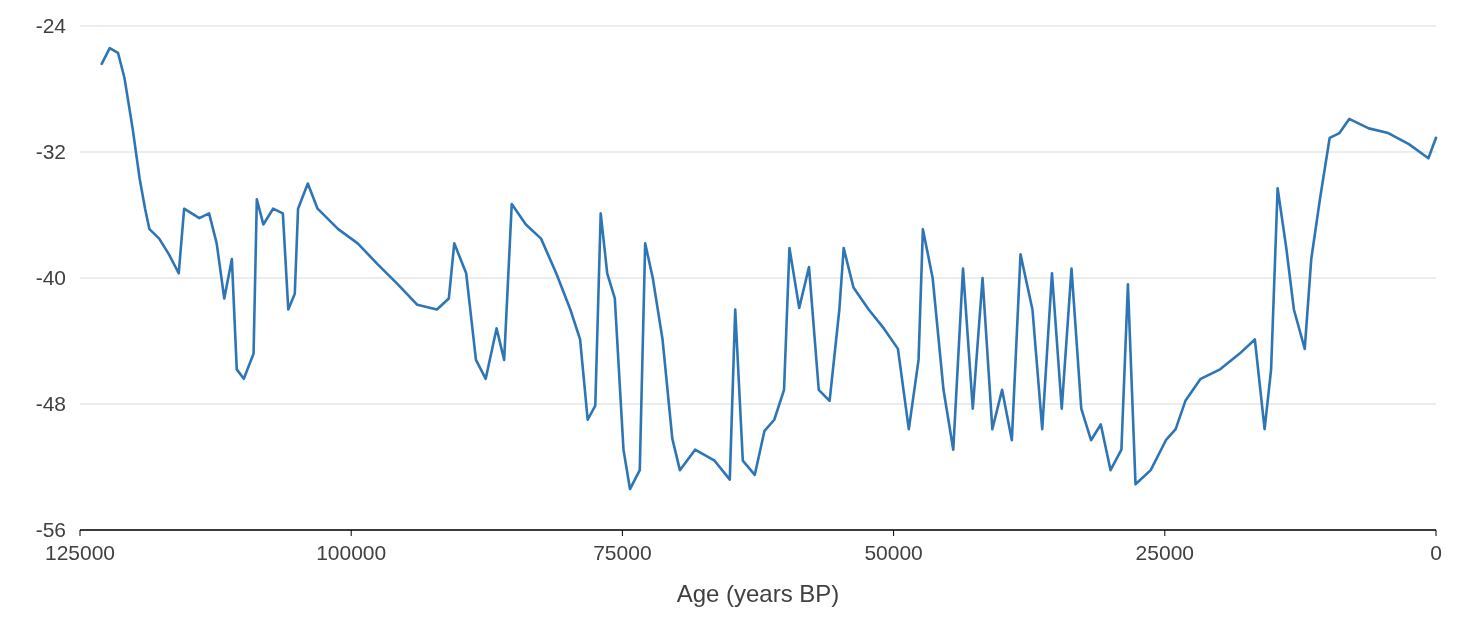 Image resolution: width=1470 pixels, height=622 pixels. I want to click on x-tick-label: 75000, so click(622, 552).